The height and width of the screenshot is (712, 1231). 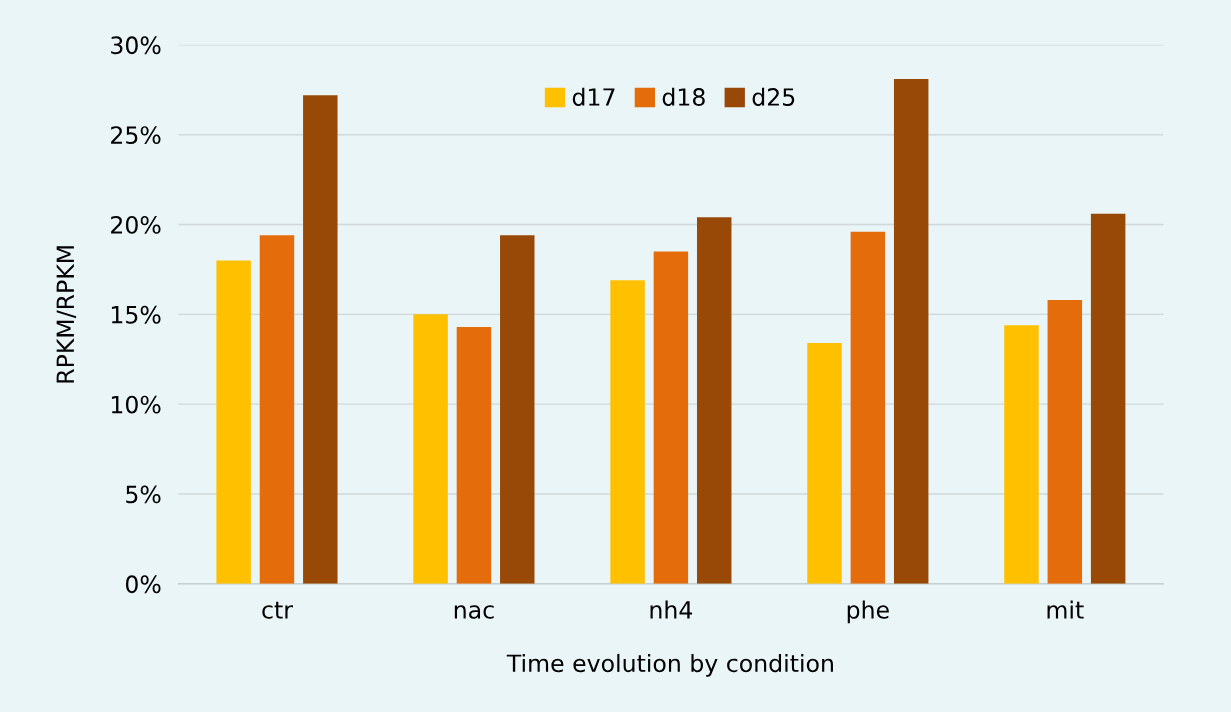 I want to click on x-tick-label: ctr, so click(x=277, y=610).